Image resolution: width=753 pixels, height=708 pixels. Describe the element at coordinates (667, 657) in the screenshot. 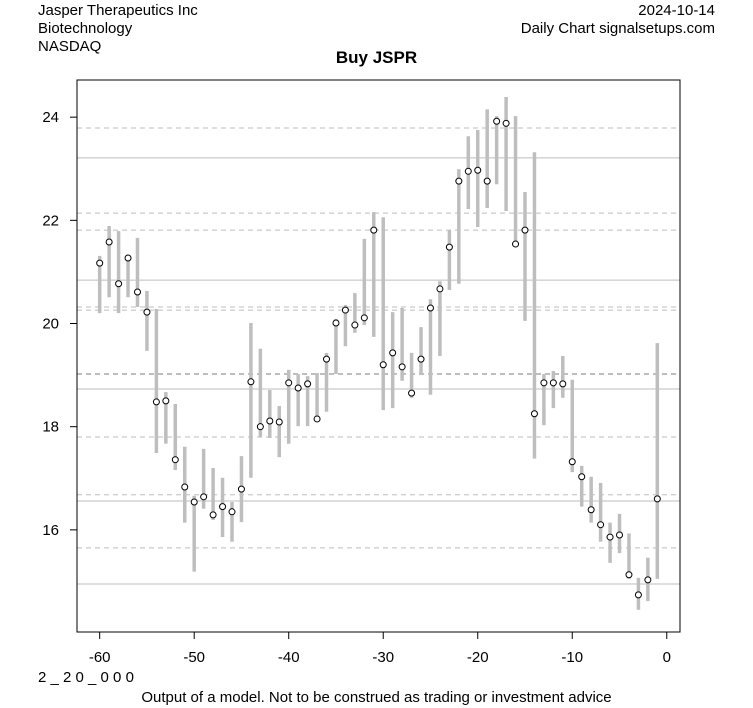

I see `x-tick-label: 0` at that location.